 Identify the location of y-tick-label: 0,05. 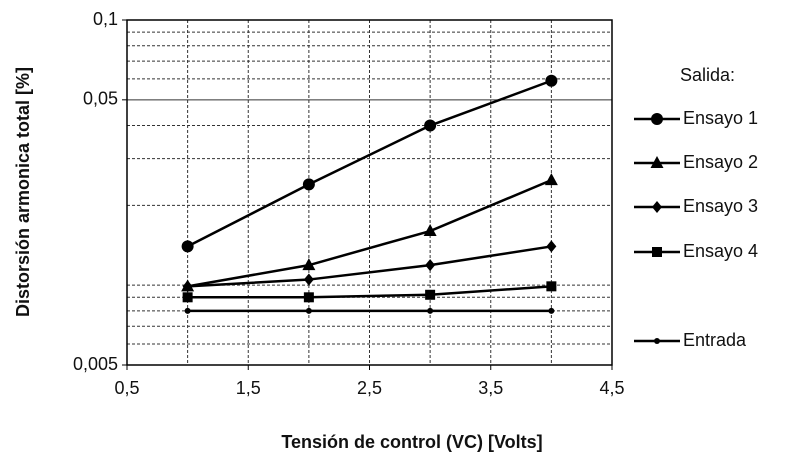
(100, 99).